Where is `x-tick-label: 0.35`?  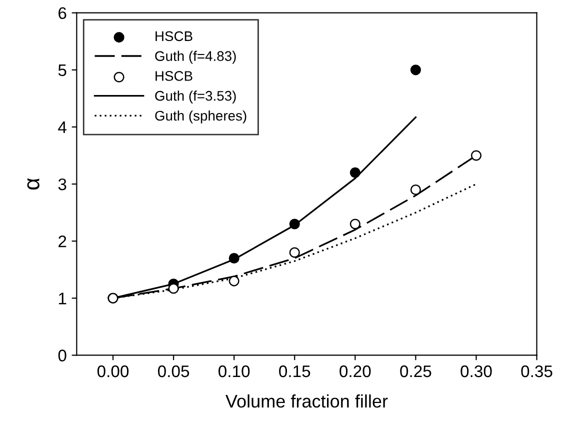
x-tick-label: 0.35 is located at coordinates (536, 371).